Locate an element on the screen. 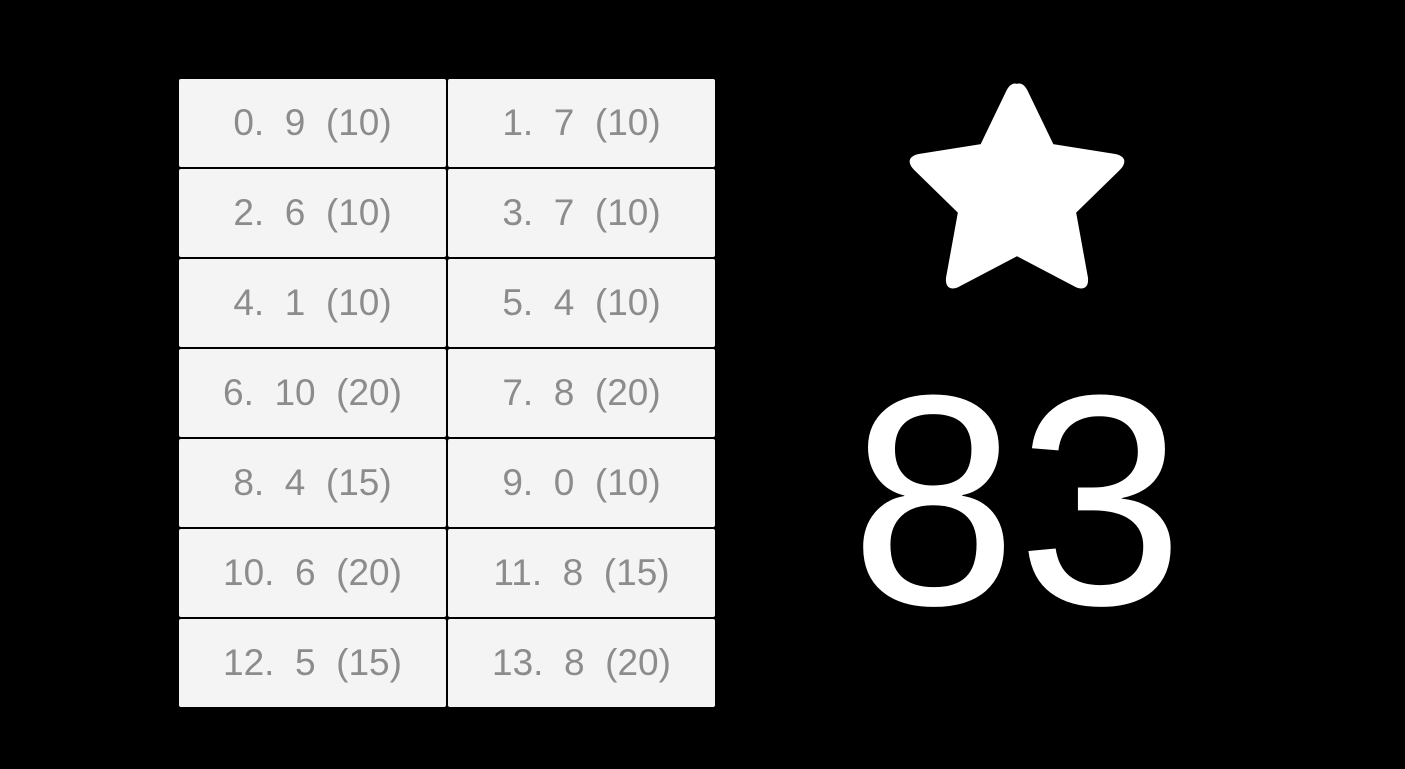 This screenshot has width=1405, height=769. grid-cell: 0. 9 (10) is located at coordinates (312, 123).